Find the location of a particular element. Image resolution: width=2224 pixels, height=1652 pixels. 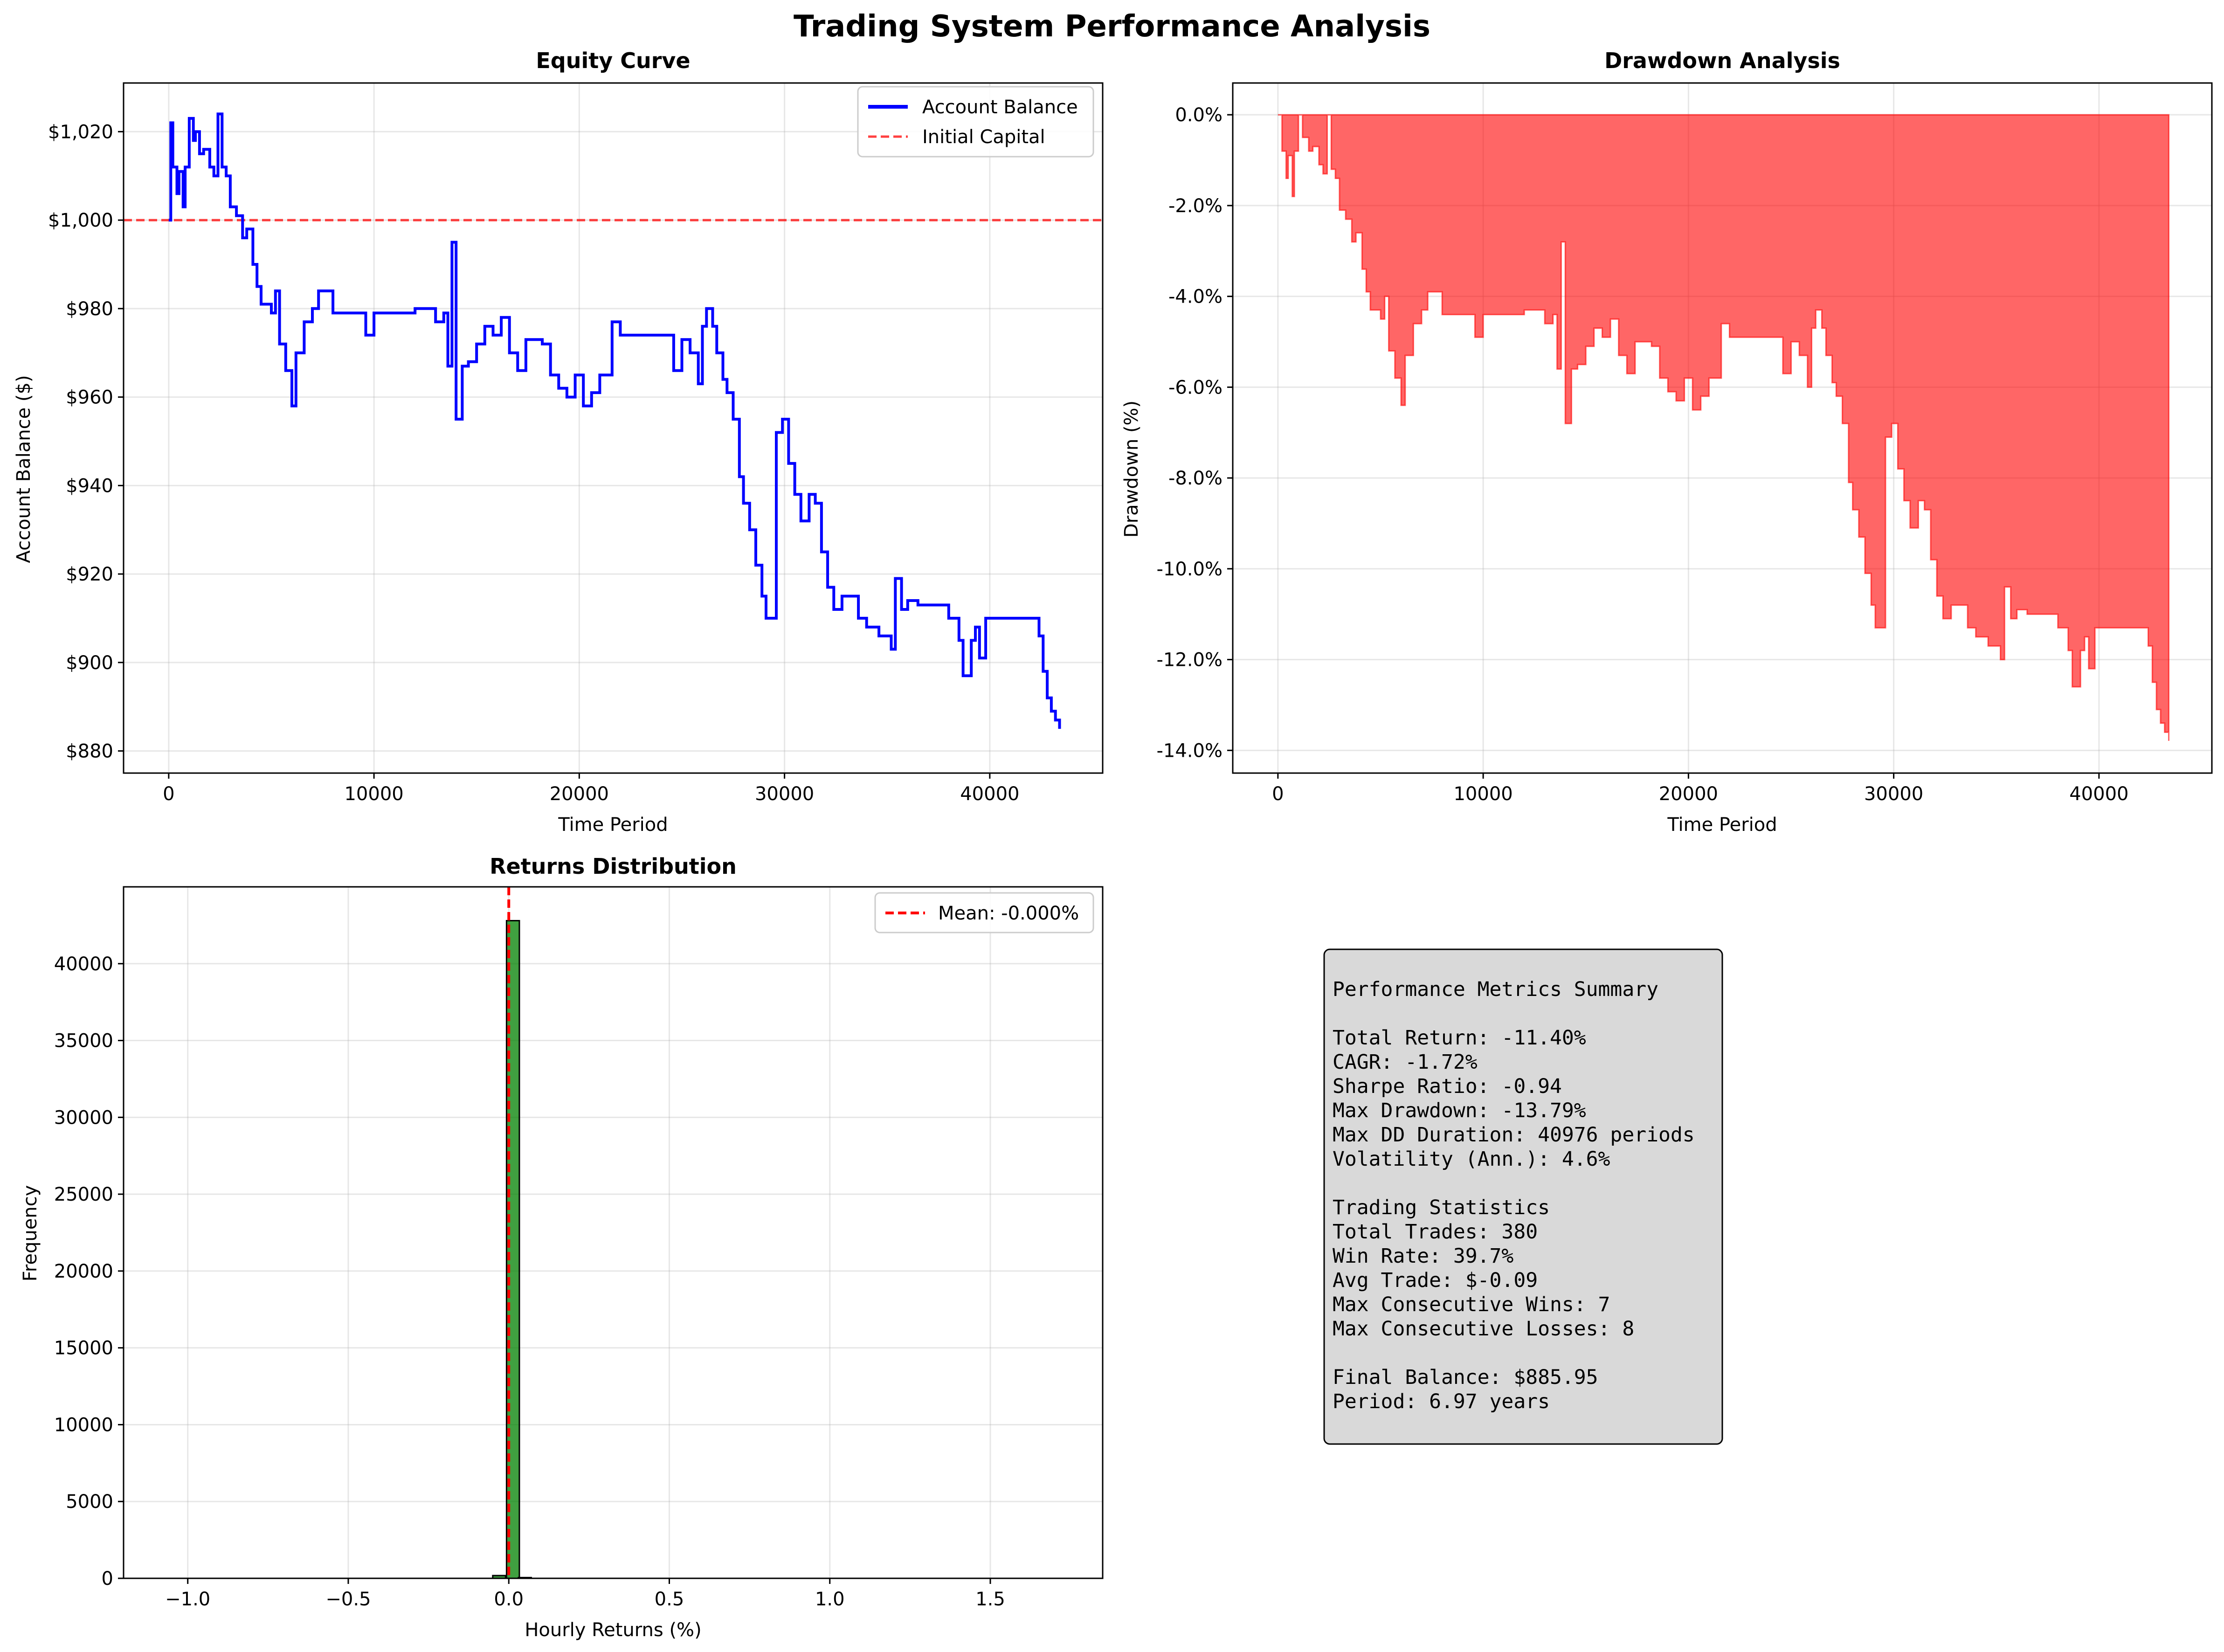

drawdown-chart-title: Drawdown Analysis is located at coordinates (1722, 61).